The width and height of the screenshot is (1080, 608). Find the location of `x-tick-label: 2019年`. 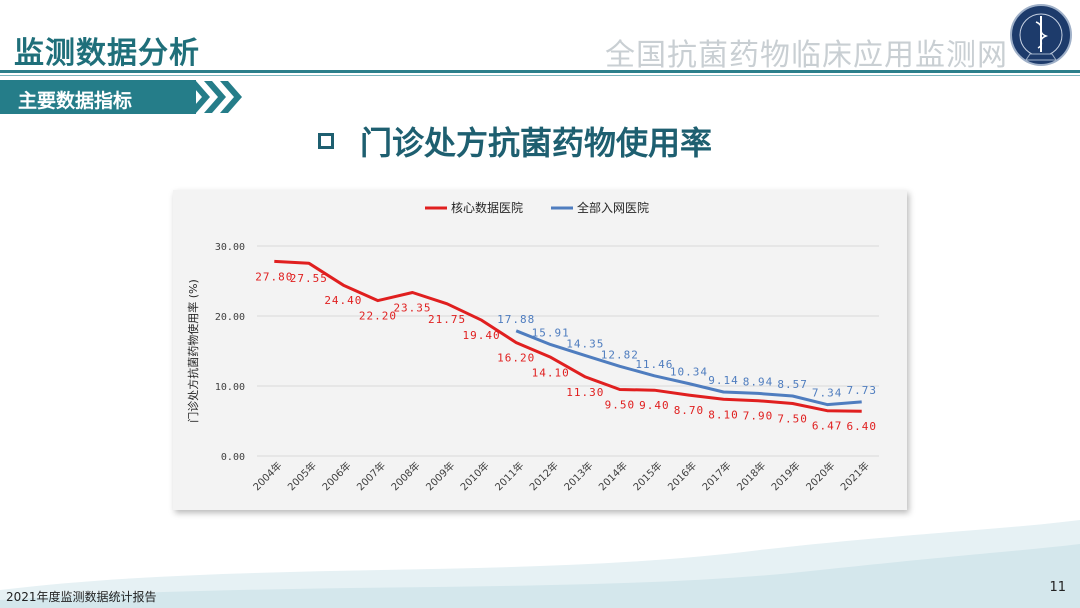

x-tick-label: 2019年 is located at coordinates (785, 476).